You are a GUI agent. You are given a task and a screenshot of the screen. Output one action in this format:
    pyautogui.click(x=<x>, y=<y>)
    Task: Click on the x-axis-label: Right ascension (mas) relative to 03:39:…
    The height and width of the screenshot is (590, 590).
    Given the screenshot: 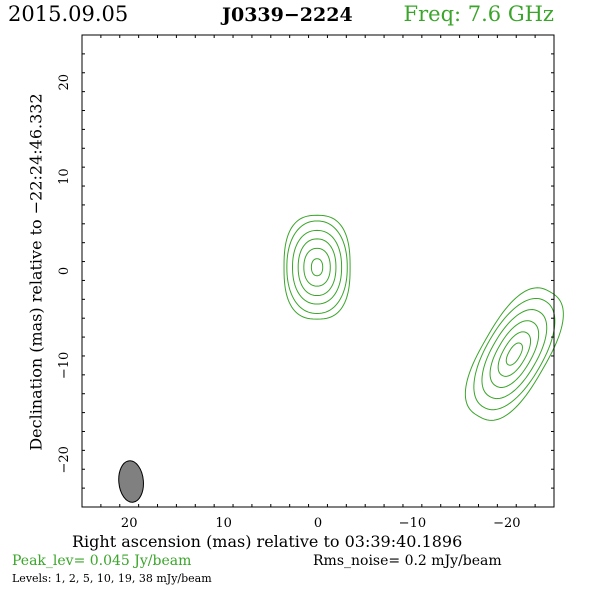 What is the action you would take?
    pyautogui.click(x=267, y=541)
    